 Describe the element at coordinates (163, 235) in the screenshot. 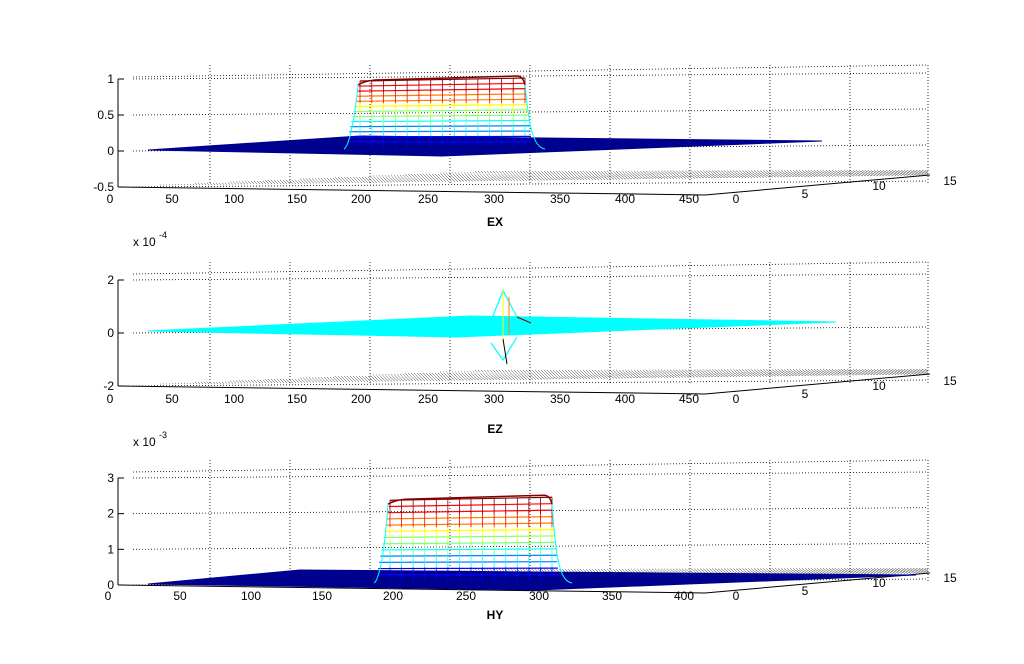

I see `exponent-power: -4` at that location.